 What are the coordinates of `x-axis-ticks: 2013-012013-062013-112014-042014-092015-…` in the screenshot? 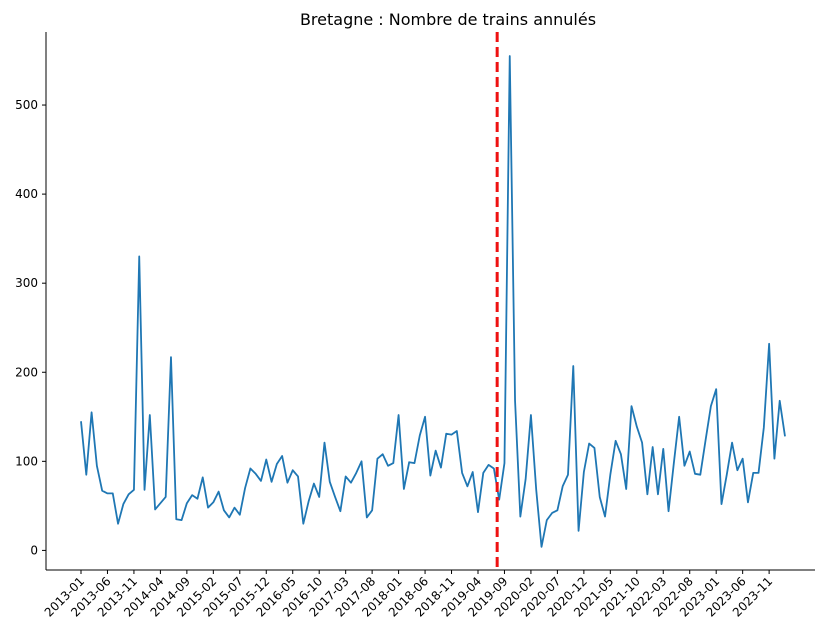 It's located at (408, 595).